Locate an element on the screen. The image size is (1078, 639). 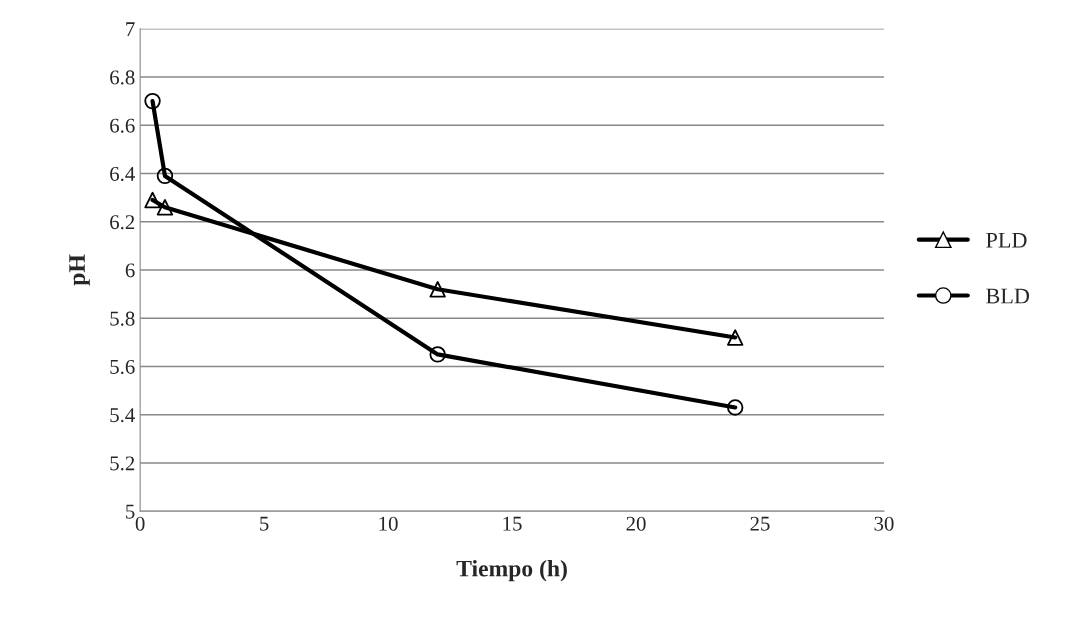
y-tick-label: 7 is located at coordinates (130, 29).